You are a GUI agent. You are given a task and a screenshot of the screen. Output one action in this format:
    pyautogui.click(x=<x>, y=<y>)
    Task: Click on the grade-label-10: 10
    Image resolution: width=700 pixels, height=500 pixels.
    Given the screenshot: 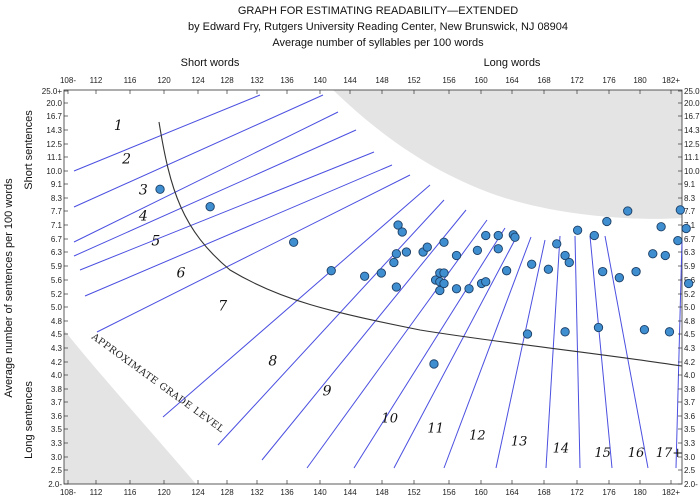 What is the action you would take?
    pyautogui.click(x=389, y=419)
    